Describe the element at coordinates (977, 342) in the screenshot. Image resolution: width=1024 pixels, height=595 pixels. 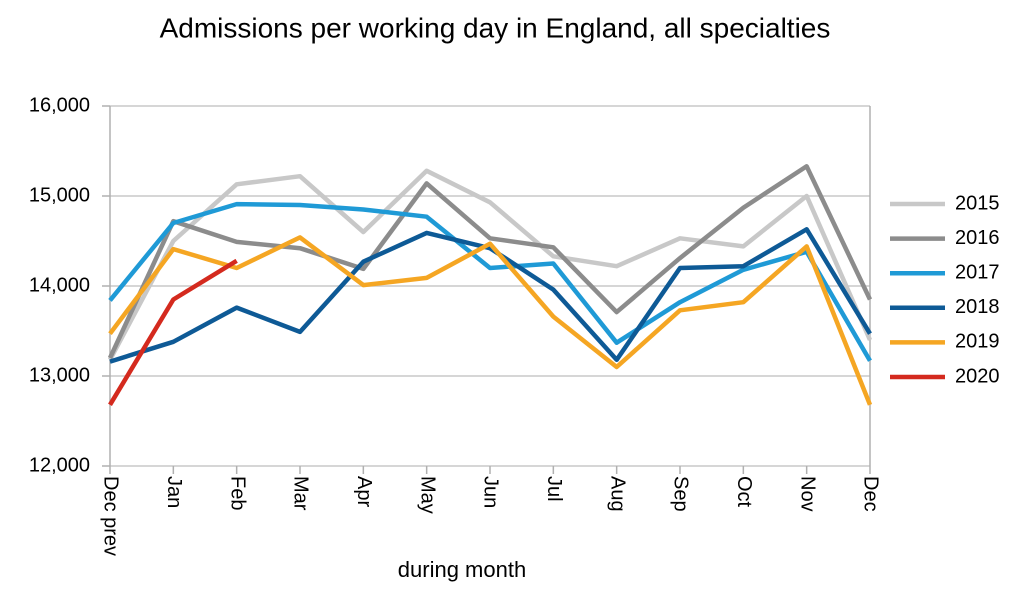
I see `legend-label: 2019` at that location.